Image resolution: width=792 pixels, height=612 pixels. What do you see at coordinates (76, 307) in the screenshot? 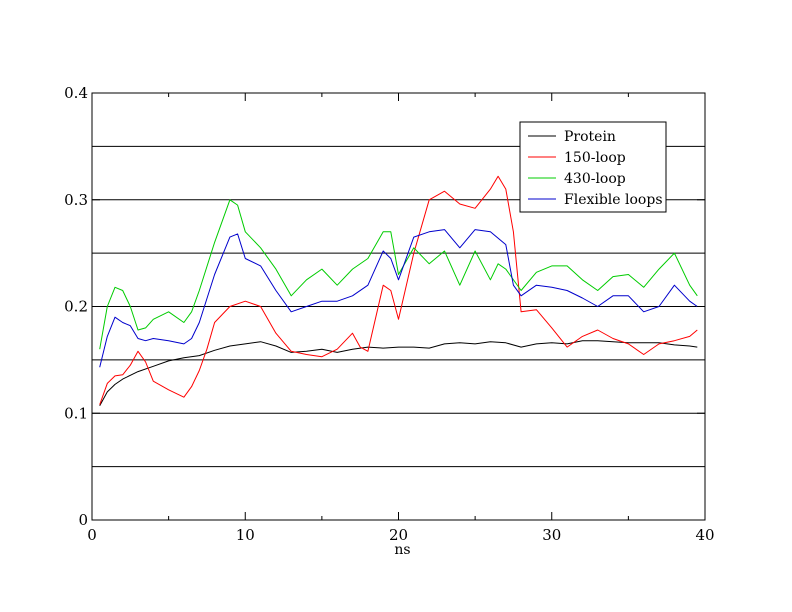
I see `y-tick-label: 0.2` at bounding box center [76, 307].